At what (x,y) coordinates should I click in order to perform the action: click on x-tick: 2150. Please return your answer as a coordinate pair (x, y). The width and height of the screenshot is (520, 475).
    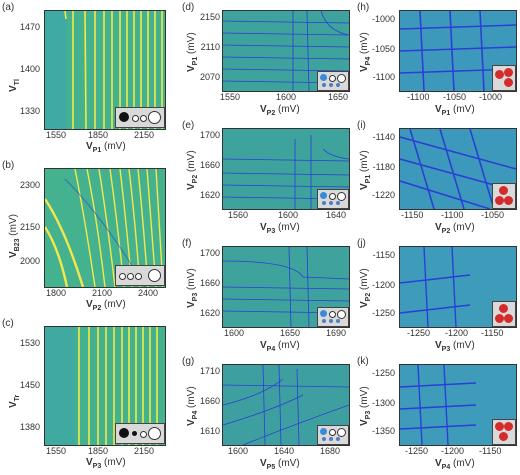
    Looking at the image, I should click on (144, 135).